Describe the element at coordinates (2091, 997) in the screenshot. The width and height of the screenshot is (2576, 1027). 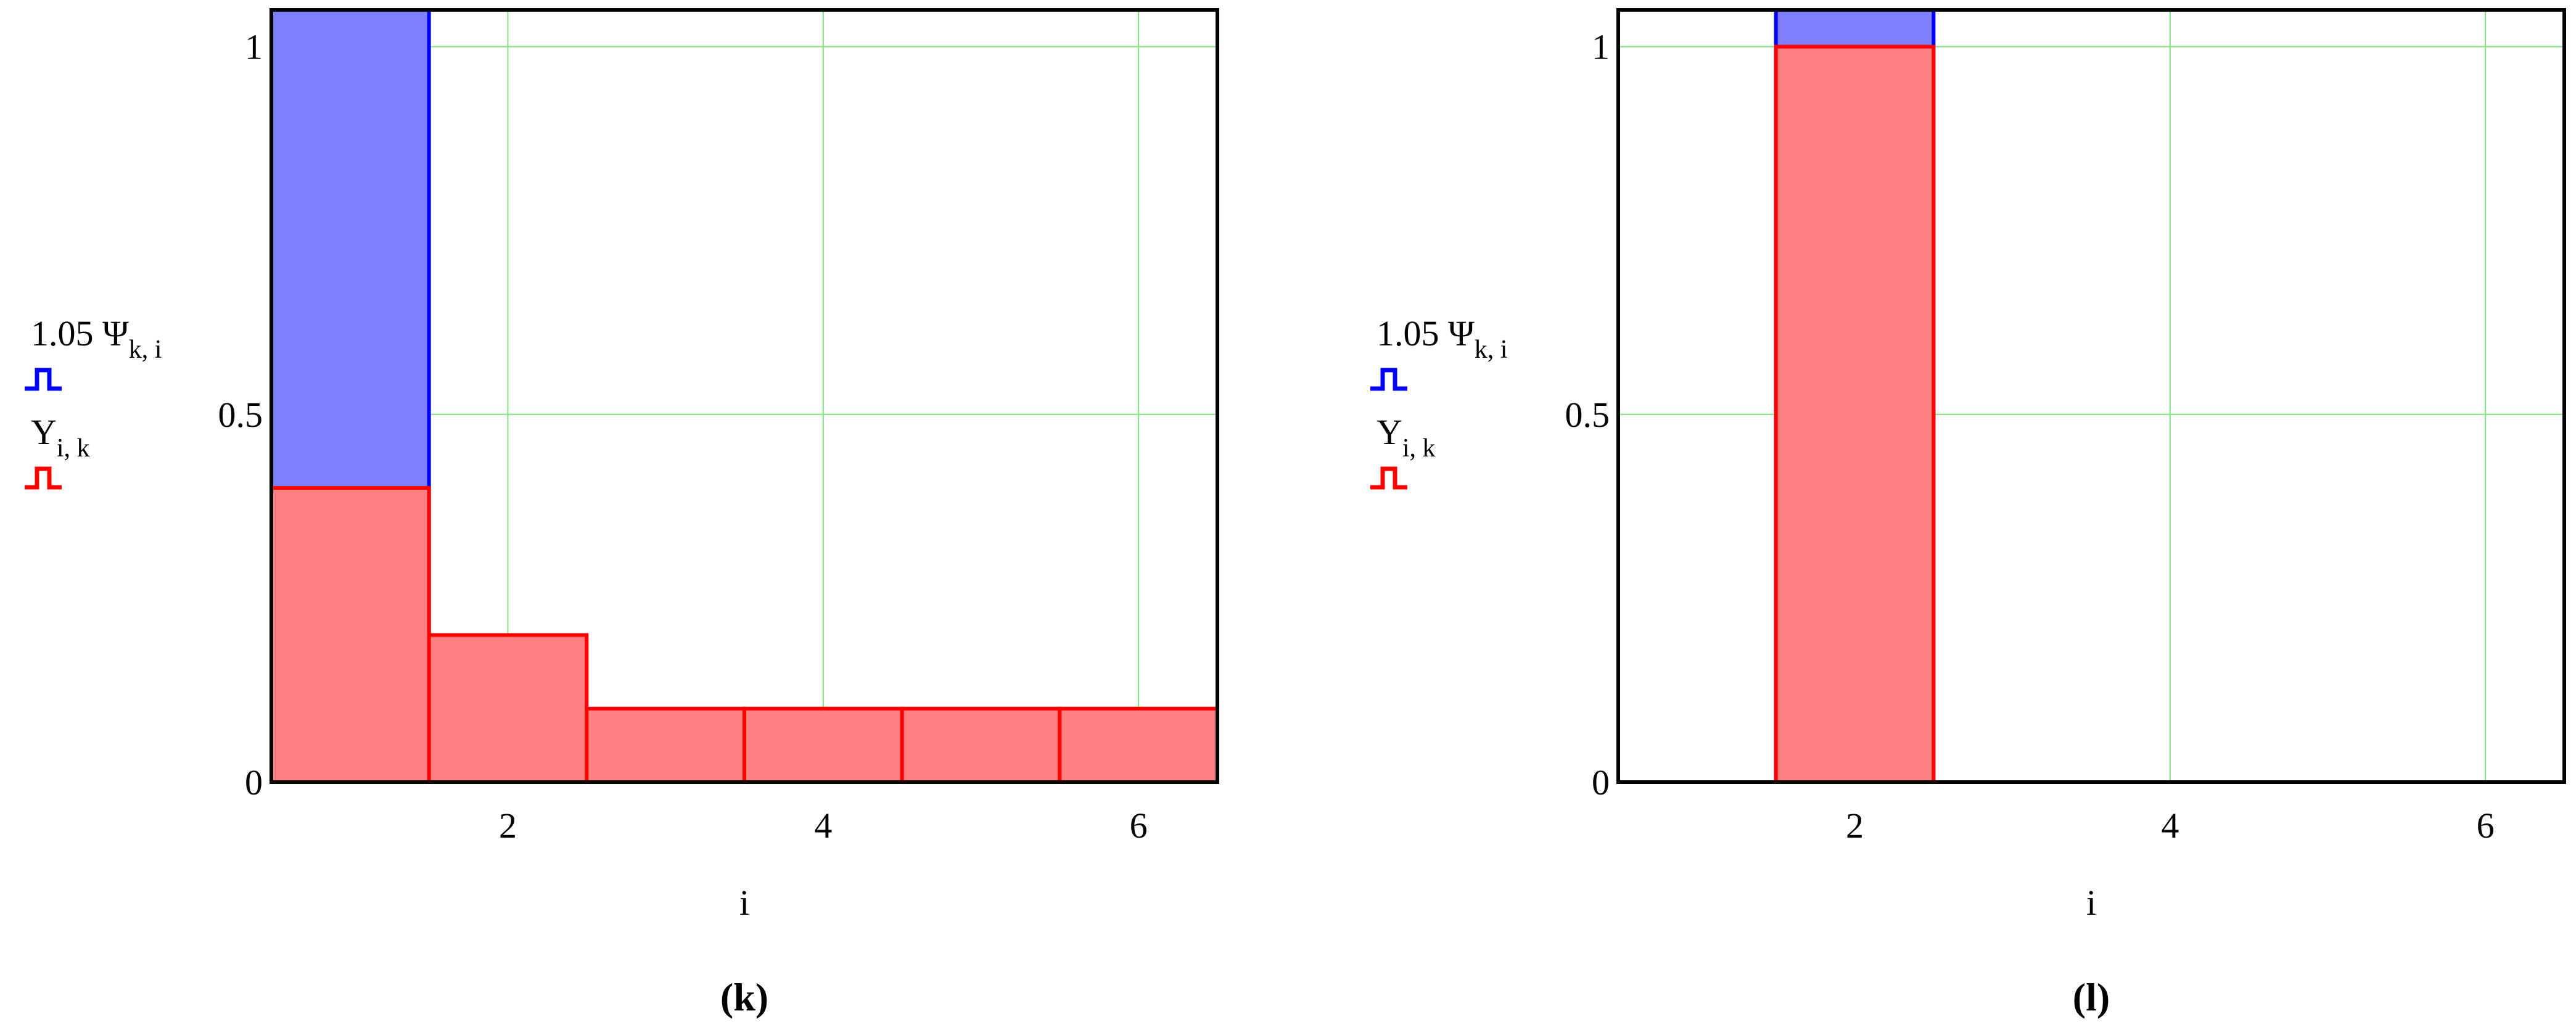
I see `caption: (l)` at that location.